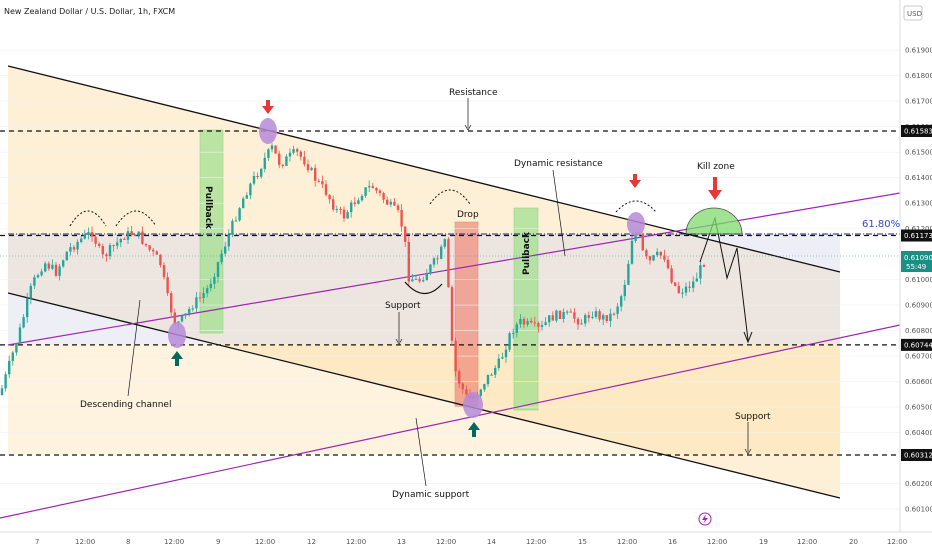  I want to click on y-tick-label: 0.61700, so click(918, 102).